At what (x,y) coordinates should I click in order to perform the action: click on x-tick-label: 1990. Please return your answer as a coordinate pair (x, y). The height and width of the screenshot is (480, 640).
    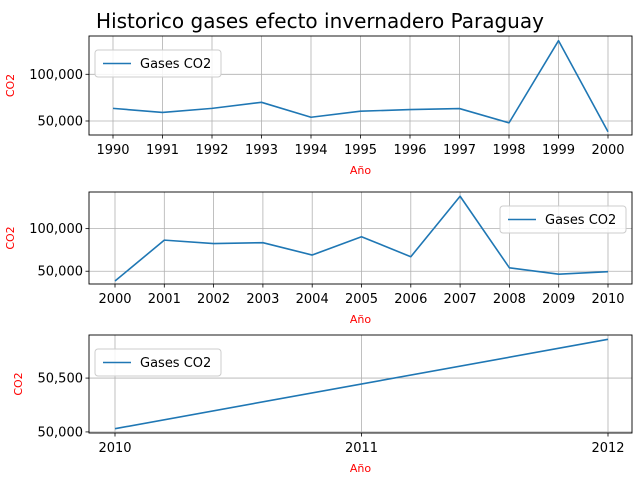
    Looking at the image, I should click on (112, 150).